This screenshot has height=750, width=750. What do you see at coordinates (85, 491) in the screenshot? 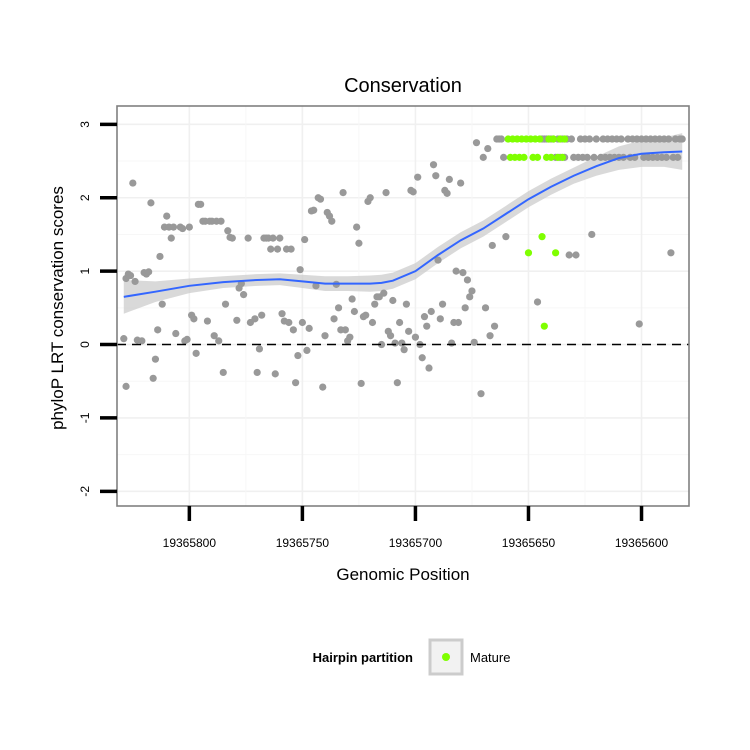
I see `y-tick-label: -2` at bounding box center [85, 491].